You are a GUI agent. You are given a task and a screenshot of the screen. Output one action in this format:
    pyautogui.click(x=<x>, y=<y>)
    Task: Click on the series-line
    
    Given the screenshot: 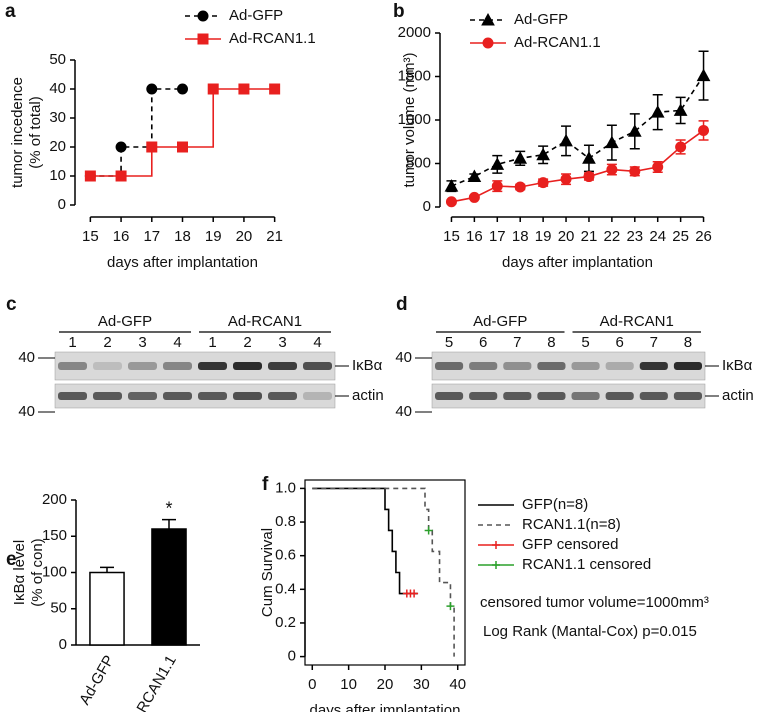 What is the action you would take?
    pyautogui.click(x=365, y=541)
    